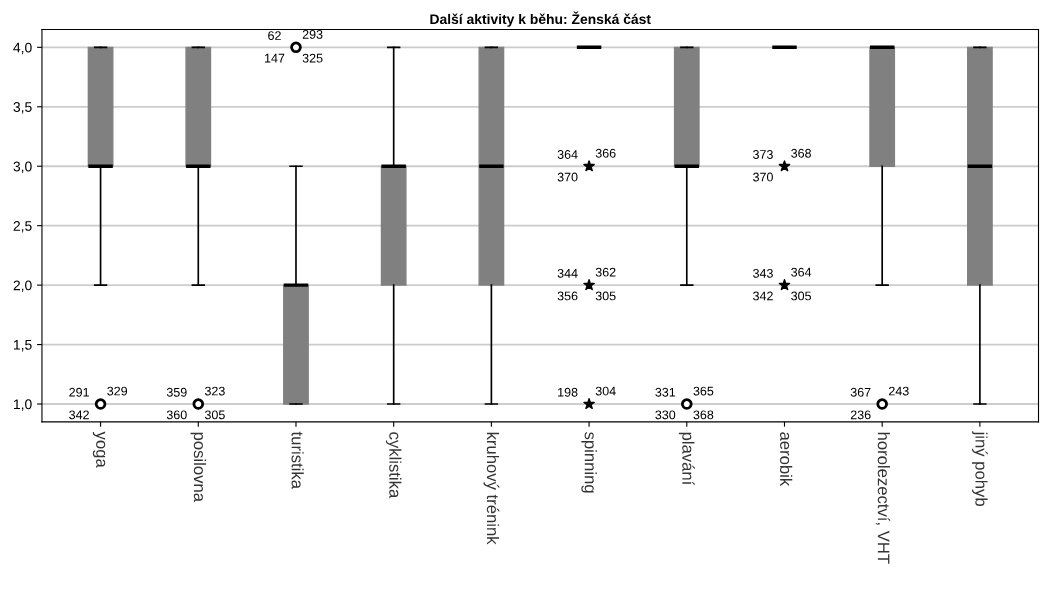  I want to click on chart-title: Další aktivity k běhu: Ženská část, so click(540, 19).